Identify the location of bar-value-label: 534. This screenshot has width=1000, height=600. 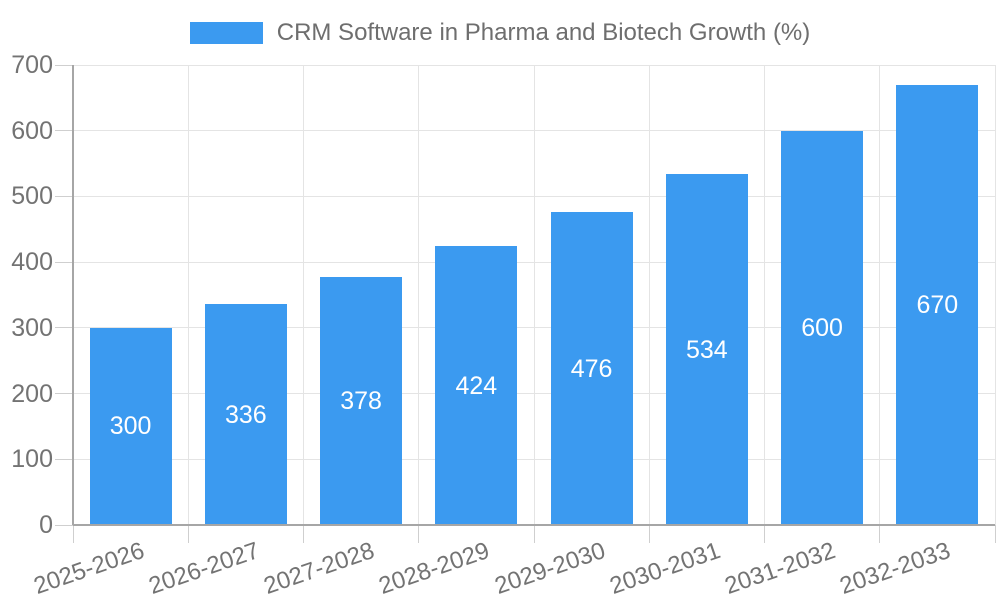
(707, 349).